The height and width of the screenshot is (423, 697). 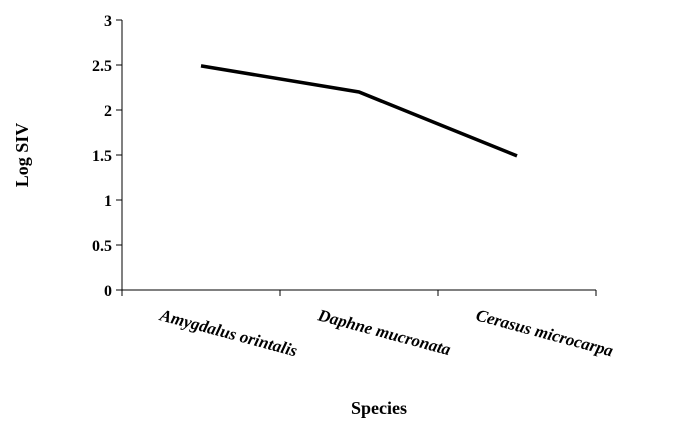 I want to click on y-tick-label: 0.5, so click(x=102, y=246).